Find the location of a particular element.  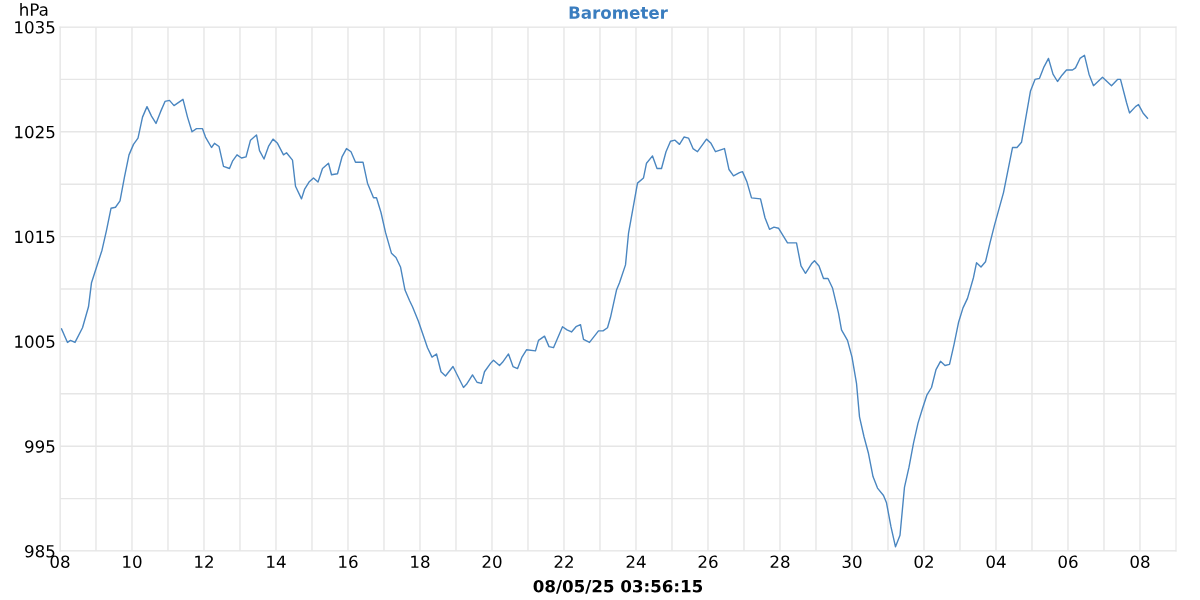

x-axis-title: 08/05/25 03:56:15 is located at coordinates (618, 586).